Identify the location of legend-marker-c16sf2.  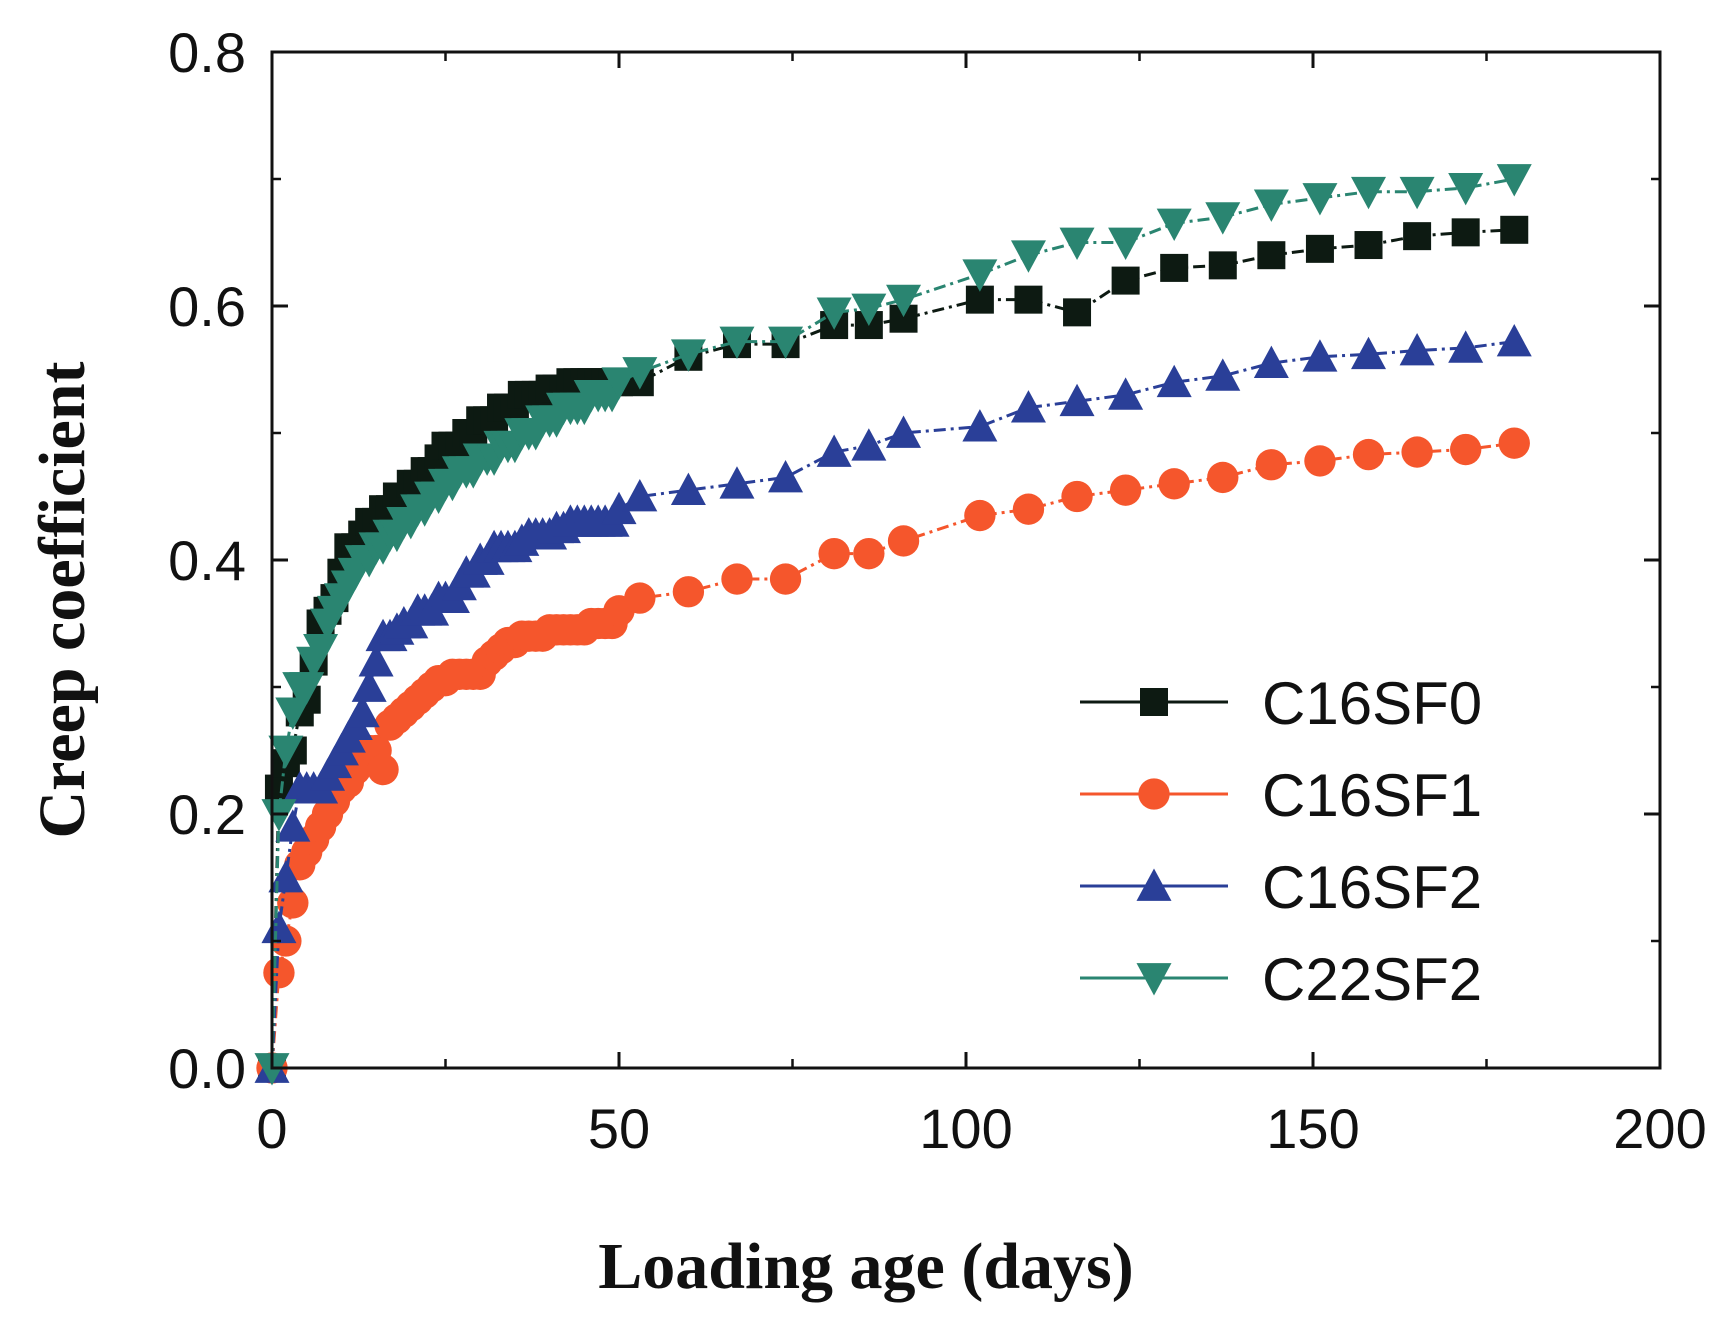
(1154, 884).